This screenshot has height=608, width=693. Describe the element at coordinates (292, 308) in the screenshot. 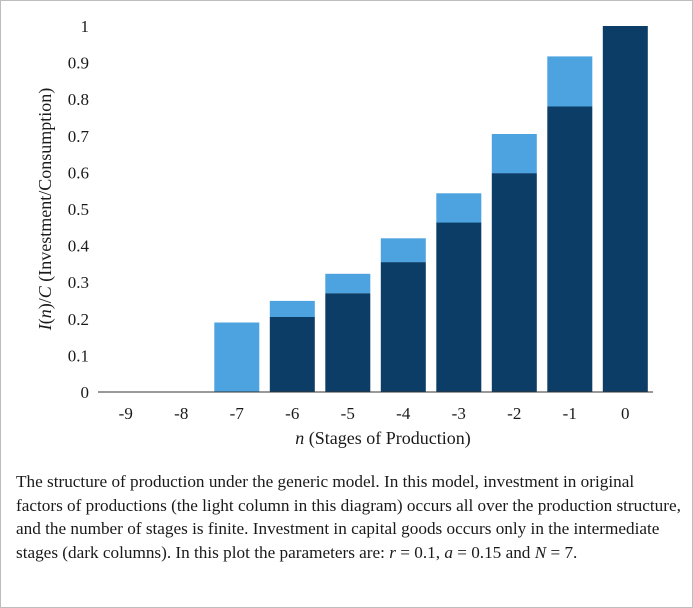

I see `bar-light-stage--6` at that location.